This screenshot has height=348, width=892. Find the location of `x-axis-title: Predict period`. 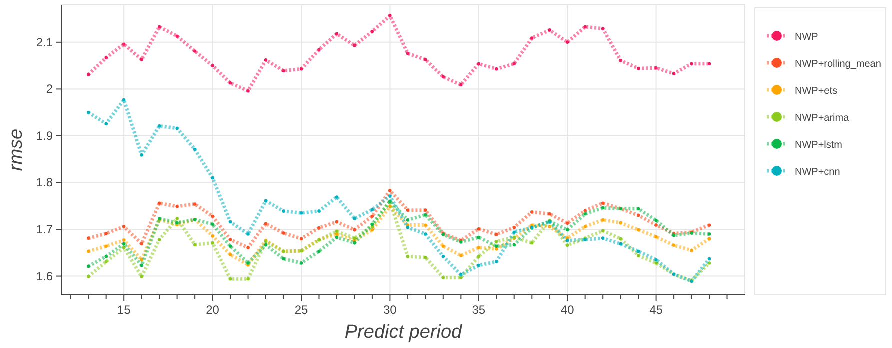

x-axis-title: Predict period is located at coordinates (404, 332).